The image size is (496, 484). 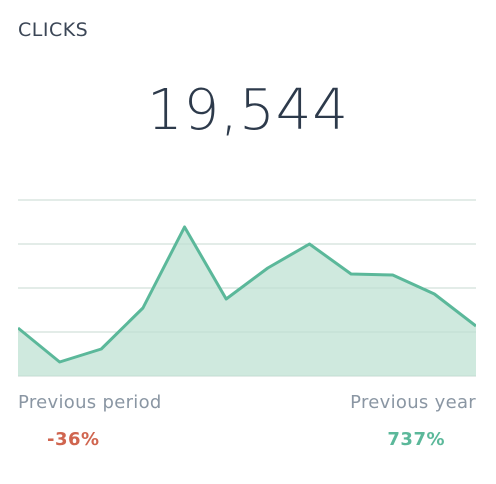 I want to click on previous-period-label: Previous period, so click(x=90, y=402).